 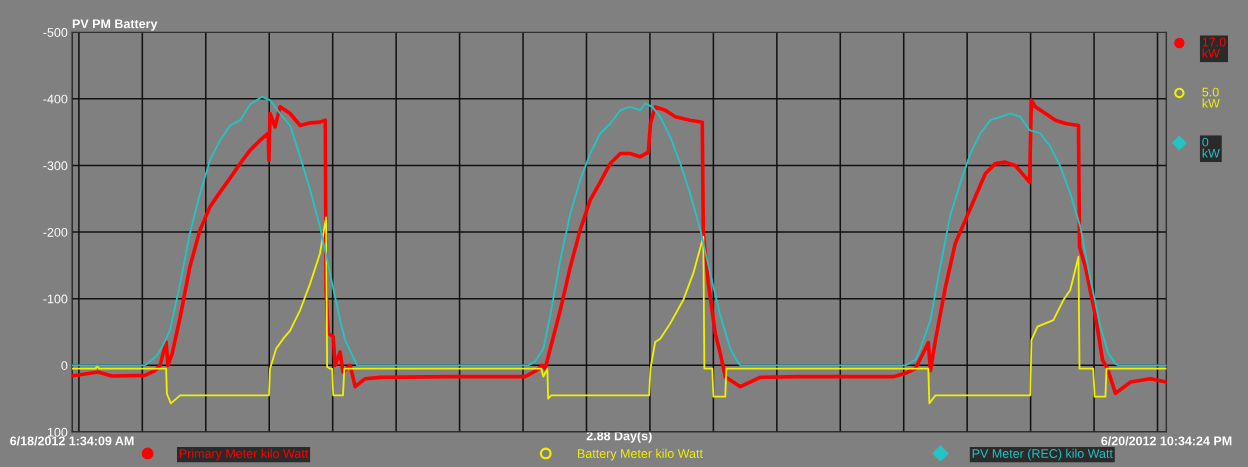 What do you see at coordinates (72, 441) in the screenshot?
I see `x-tick-label: 6/18/2012 1:34:09 AM` at bounding box center [72, 441].